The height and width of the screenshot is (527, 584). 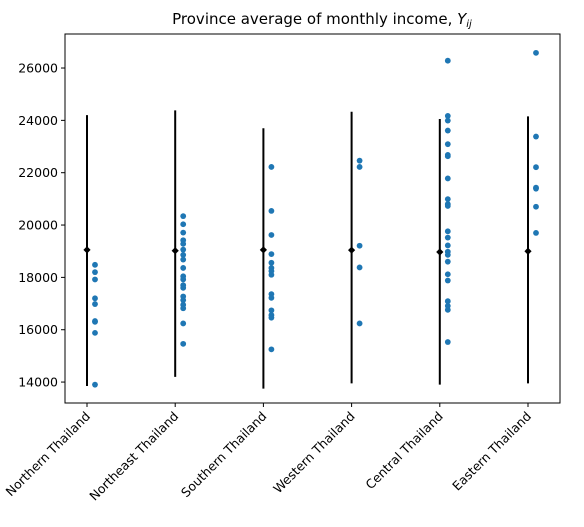 I want to click on y-tick-label: 14000, so click(x=38, y=382).